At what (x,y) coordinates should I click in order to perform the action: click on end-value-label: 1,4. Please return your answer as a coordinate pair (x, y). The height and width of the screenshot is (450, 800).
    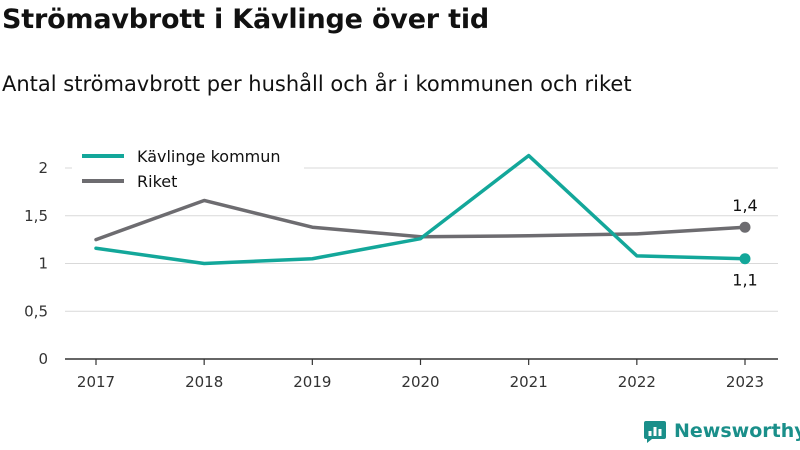
    Looking at the image, I should click on (744, 205).